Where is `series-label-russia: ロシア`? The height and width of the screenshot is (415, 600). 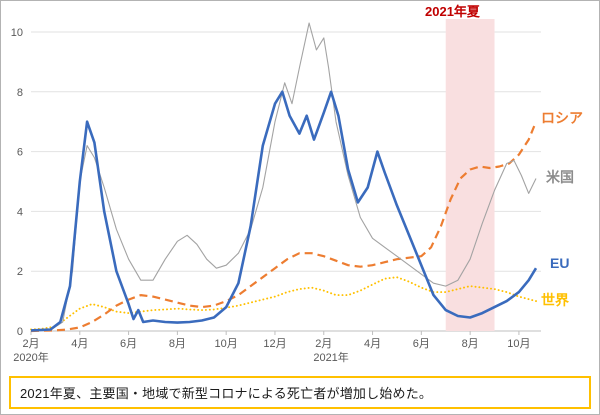 series-label-russia: ロシア is located at coordinates (562, 118).